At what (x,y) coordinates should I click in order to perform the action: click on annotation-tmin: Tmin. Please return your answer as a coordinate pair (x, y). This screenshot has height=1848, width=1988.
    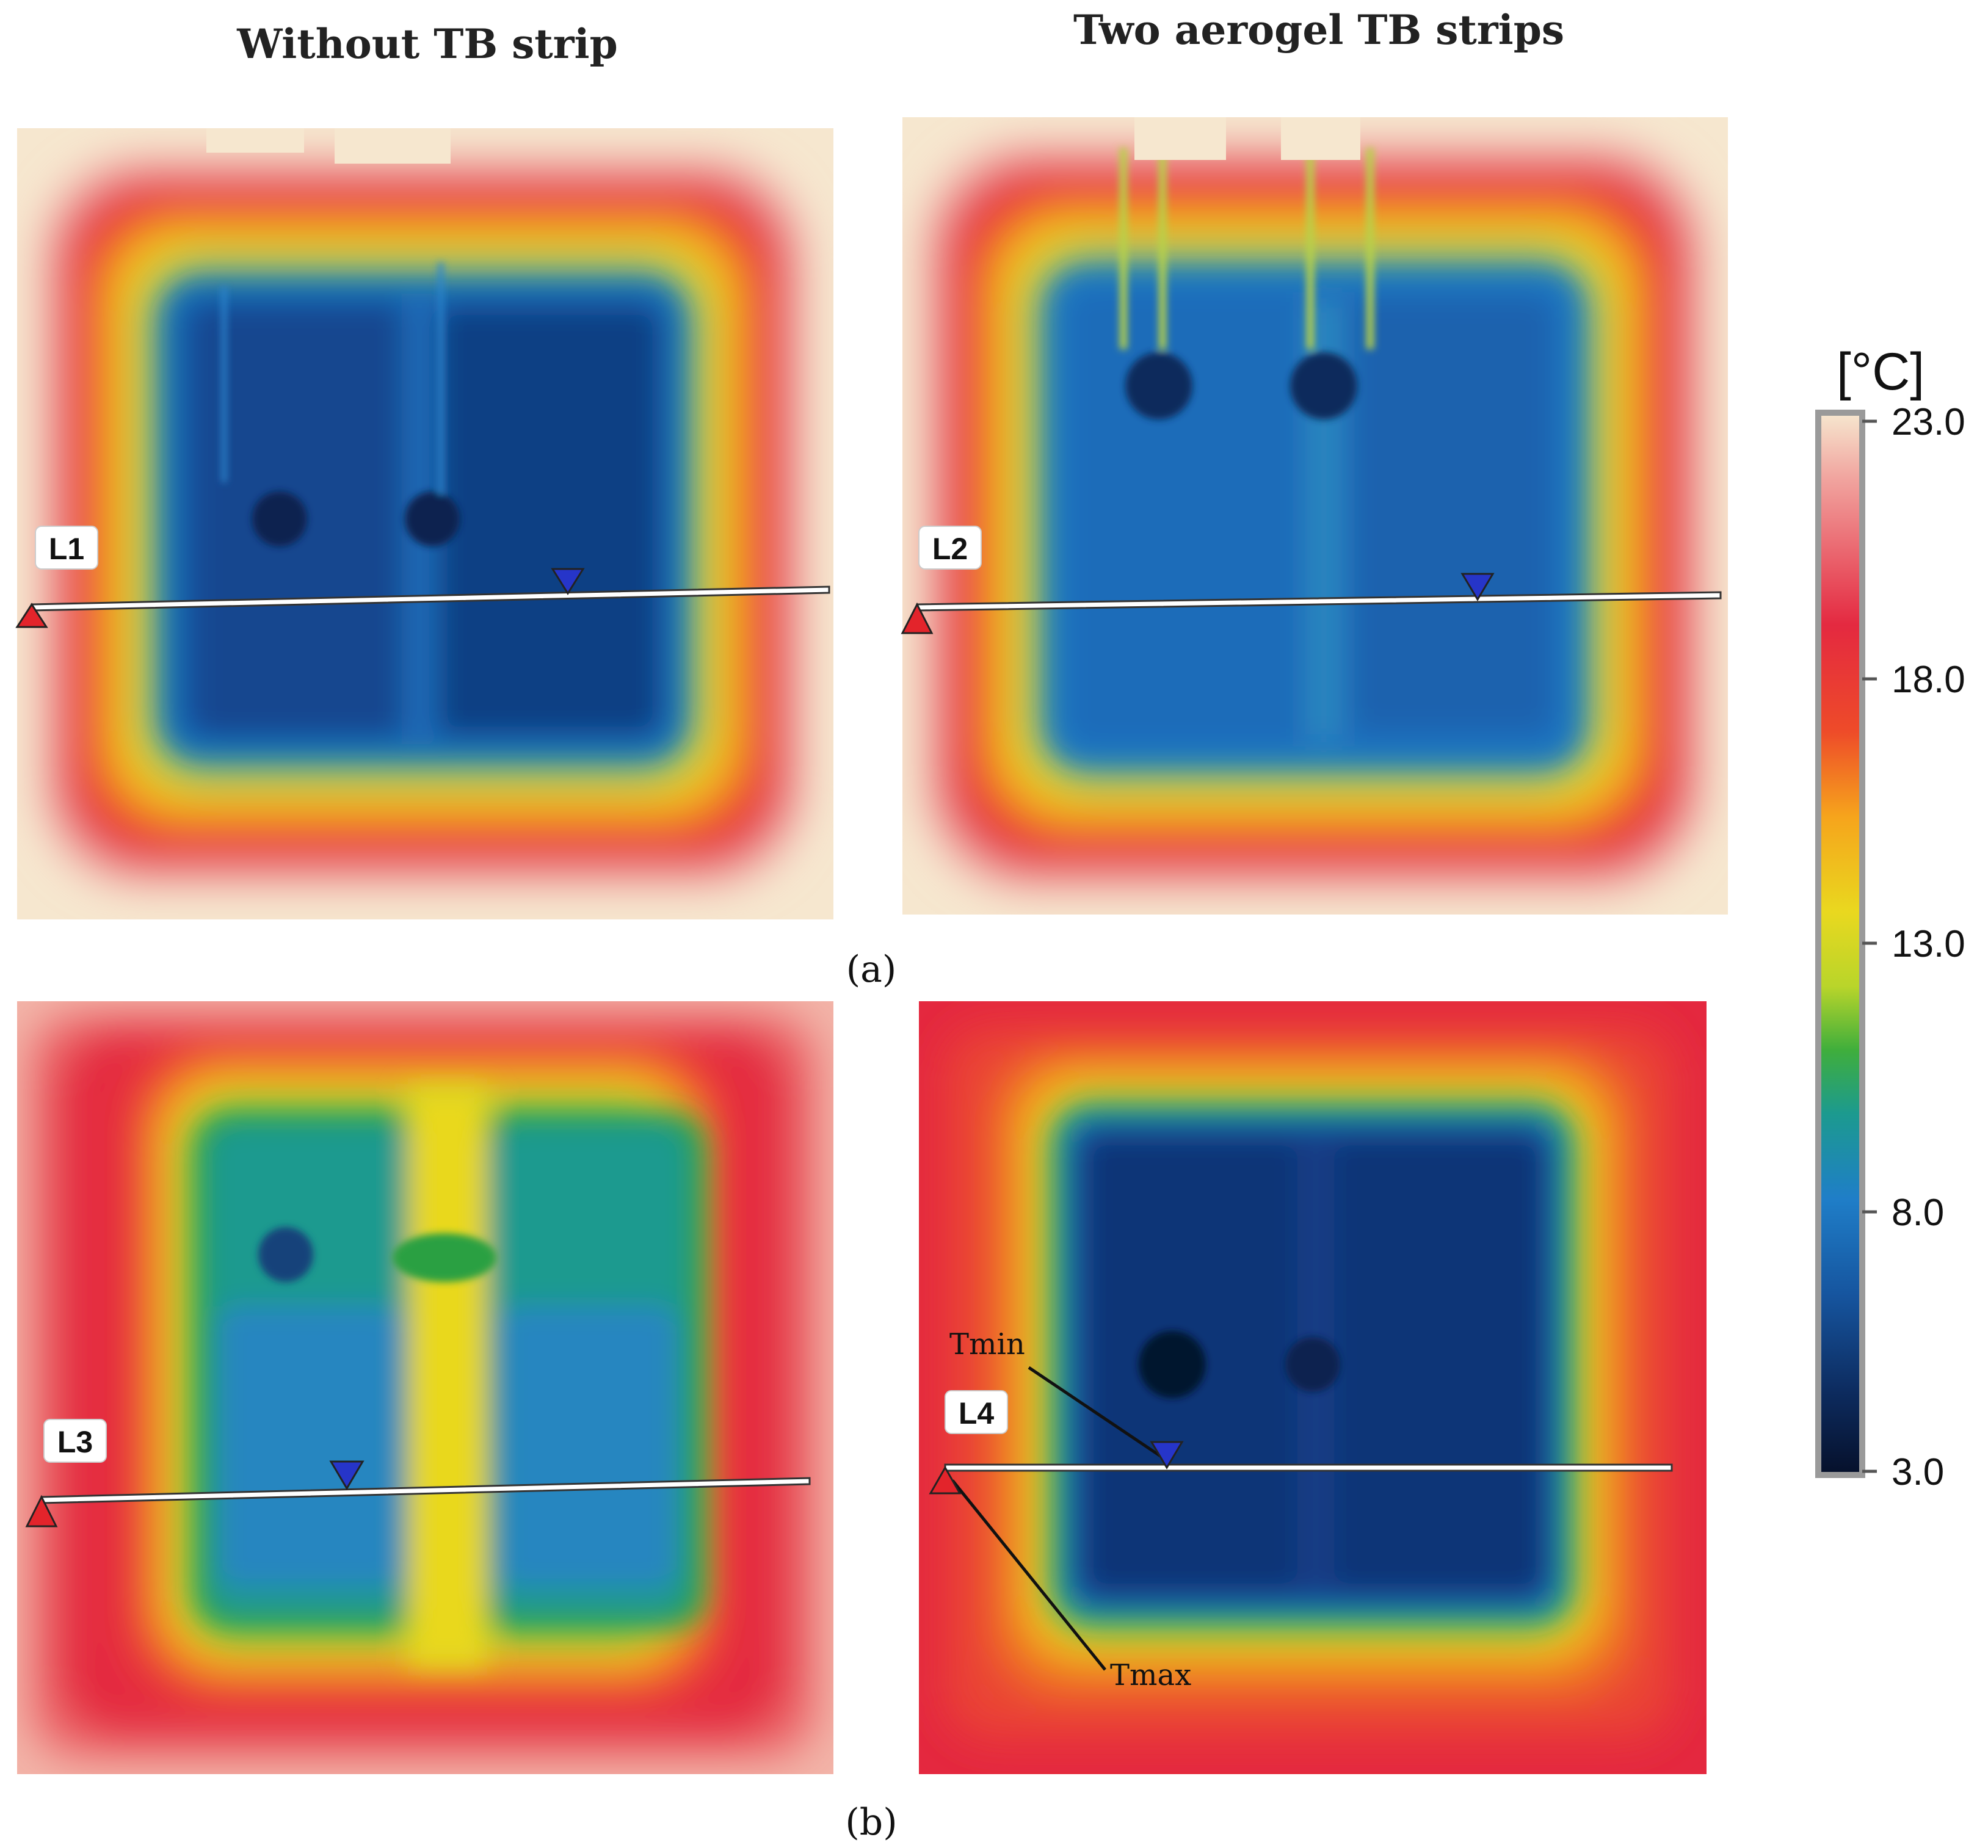
    Looking at the image, I should click on (987, 1344).